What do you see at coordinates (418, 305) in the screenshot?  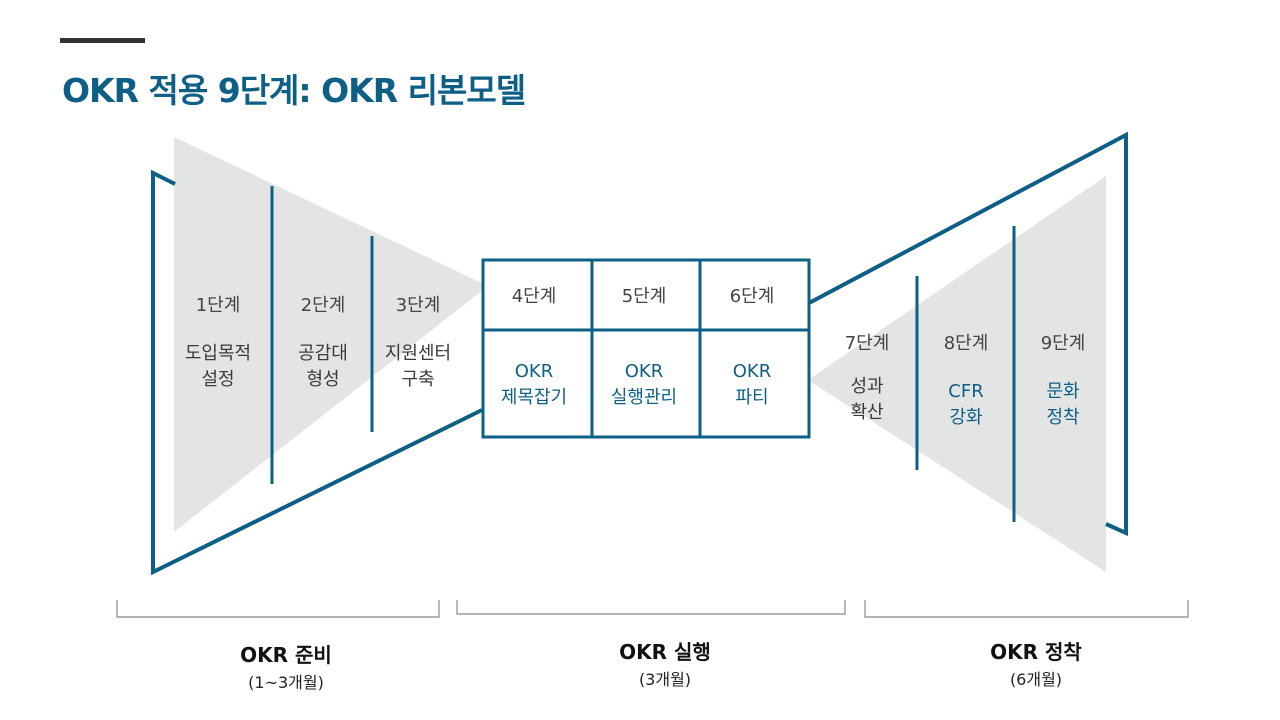 I see `step-3-number: 3단계` at bounding box center [418, 305].